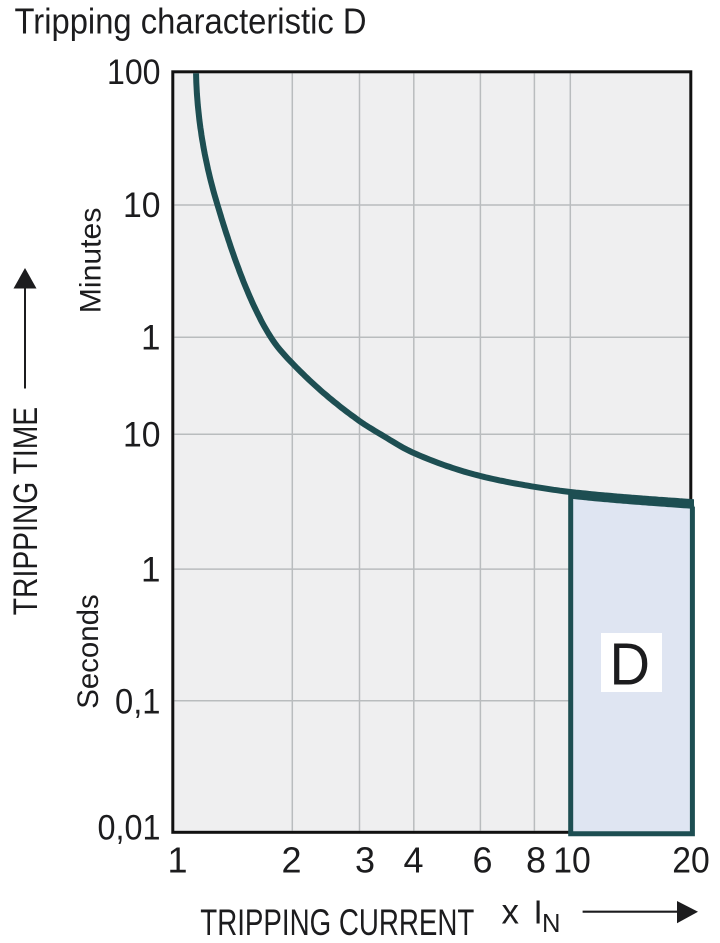 The height and width of the screenshot is (943, 720). What do you see at coordinates (536, 860) in the screenshot?
I see `svg-text: 8` at bounding box center [536, 860].